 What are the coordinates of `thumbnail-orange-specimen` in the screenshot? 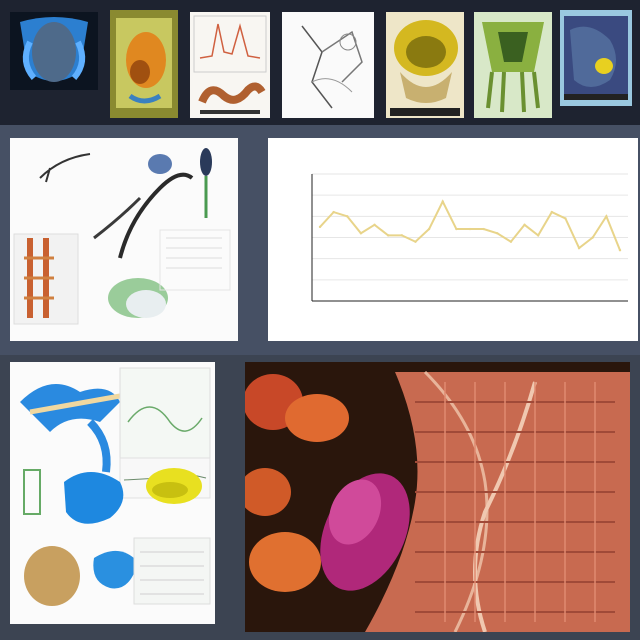 It's located at (144, 64).